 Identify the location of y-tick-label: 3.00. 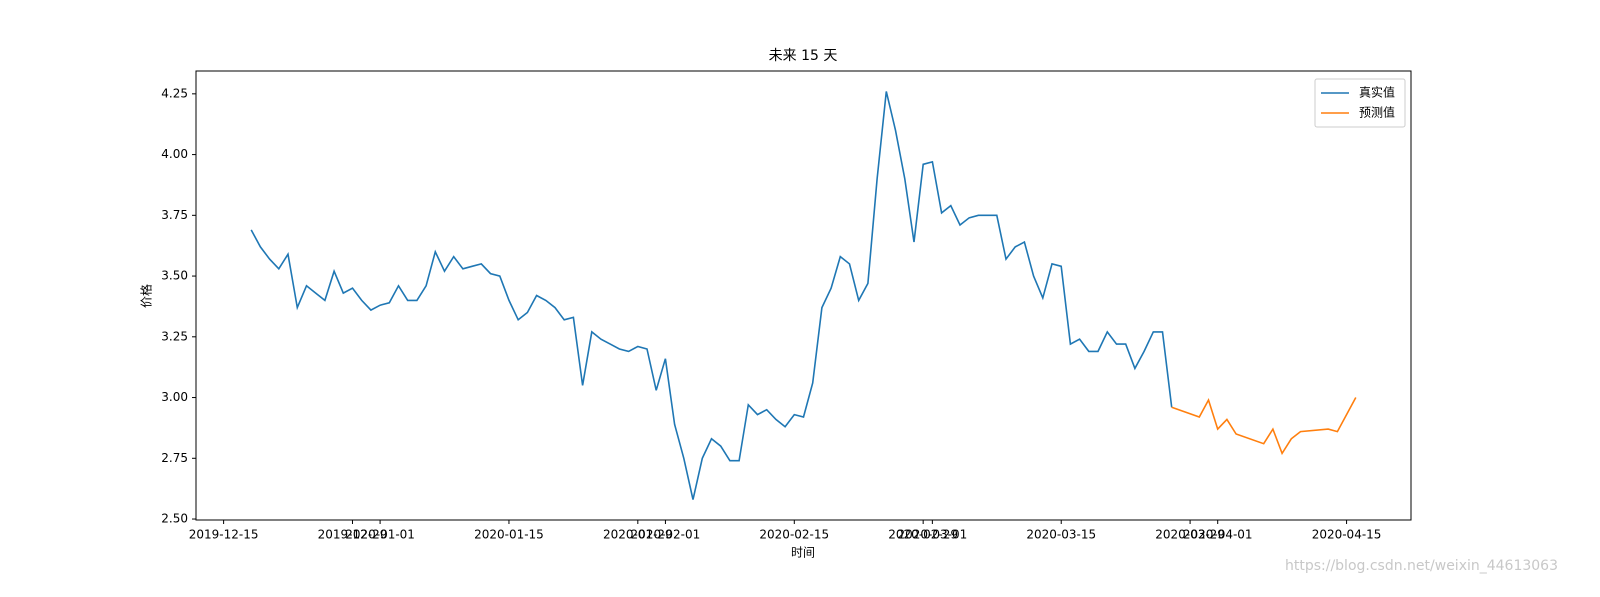
(174, 397).